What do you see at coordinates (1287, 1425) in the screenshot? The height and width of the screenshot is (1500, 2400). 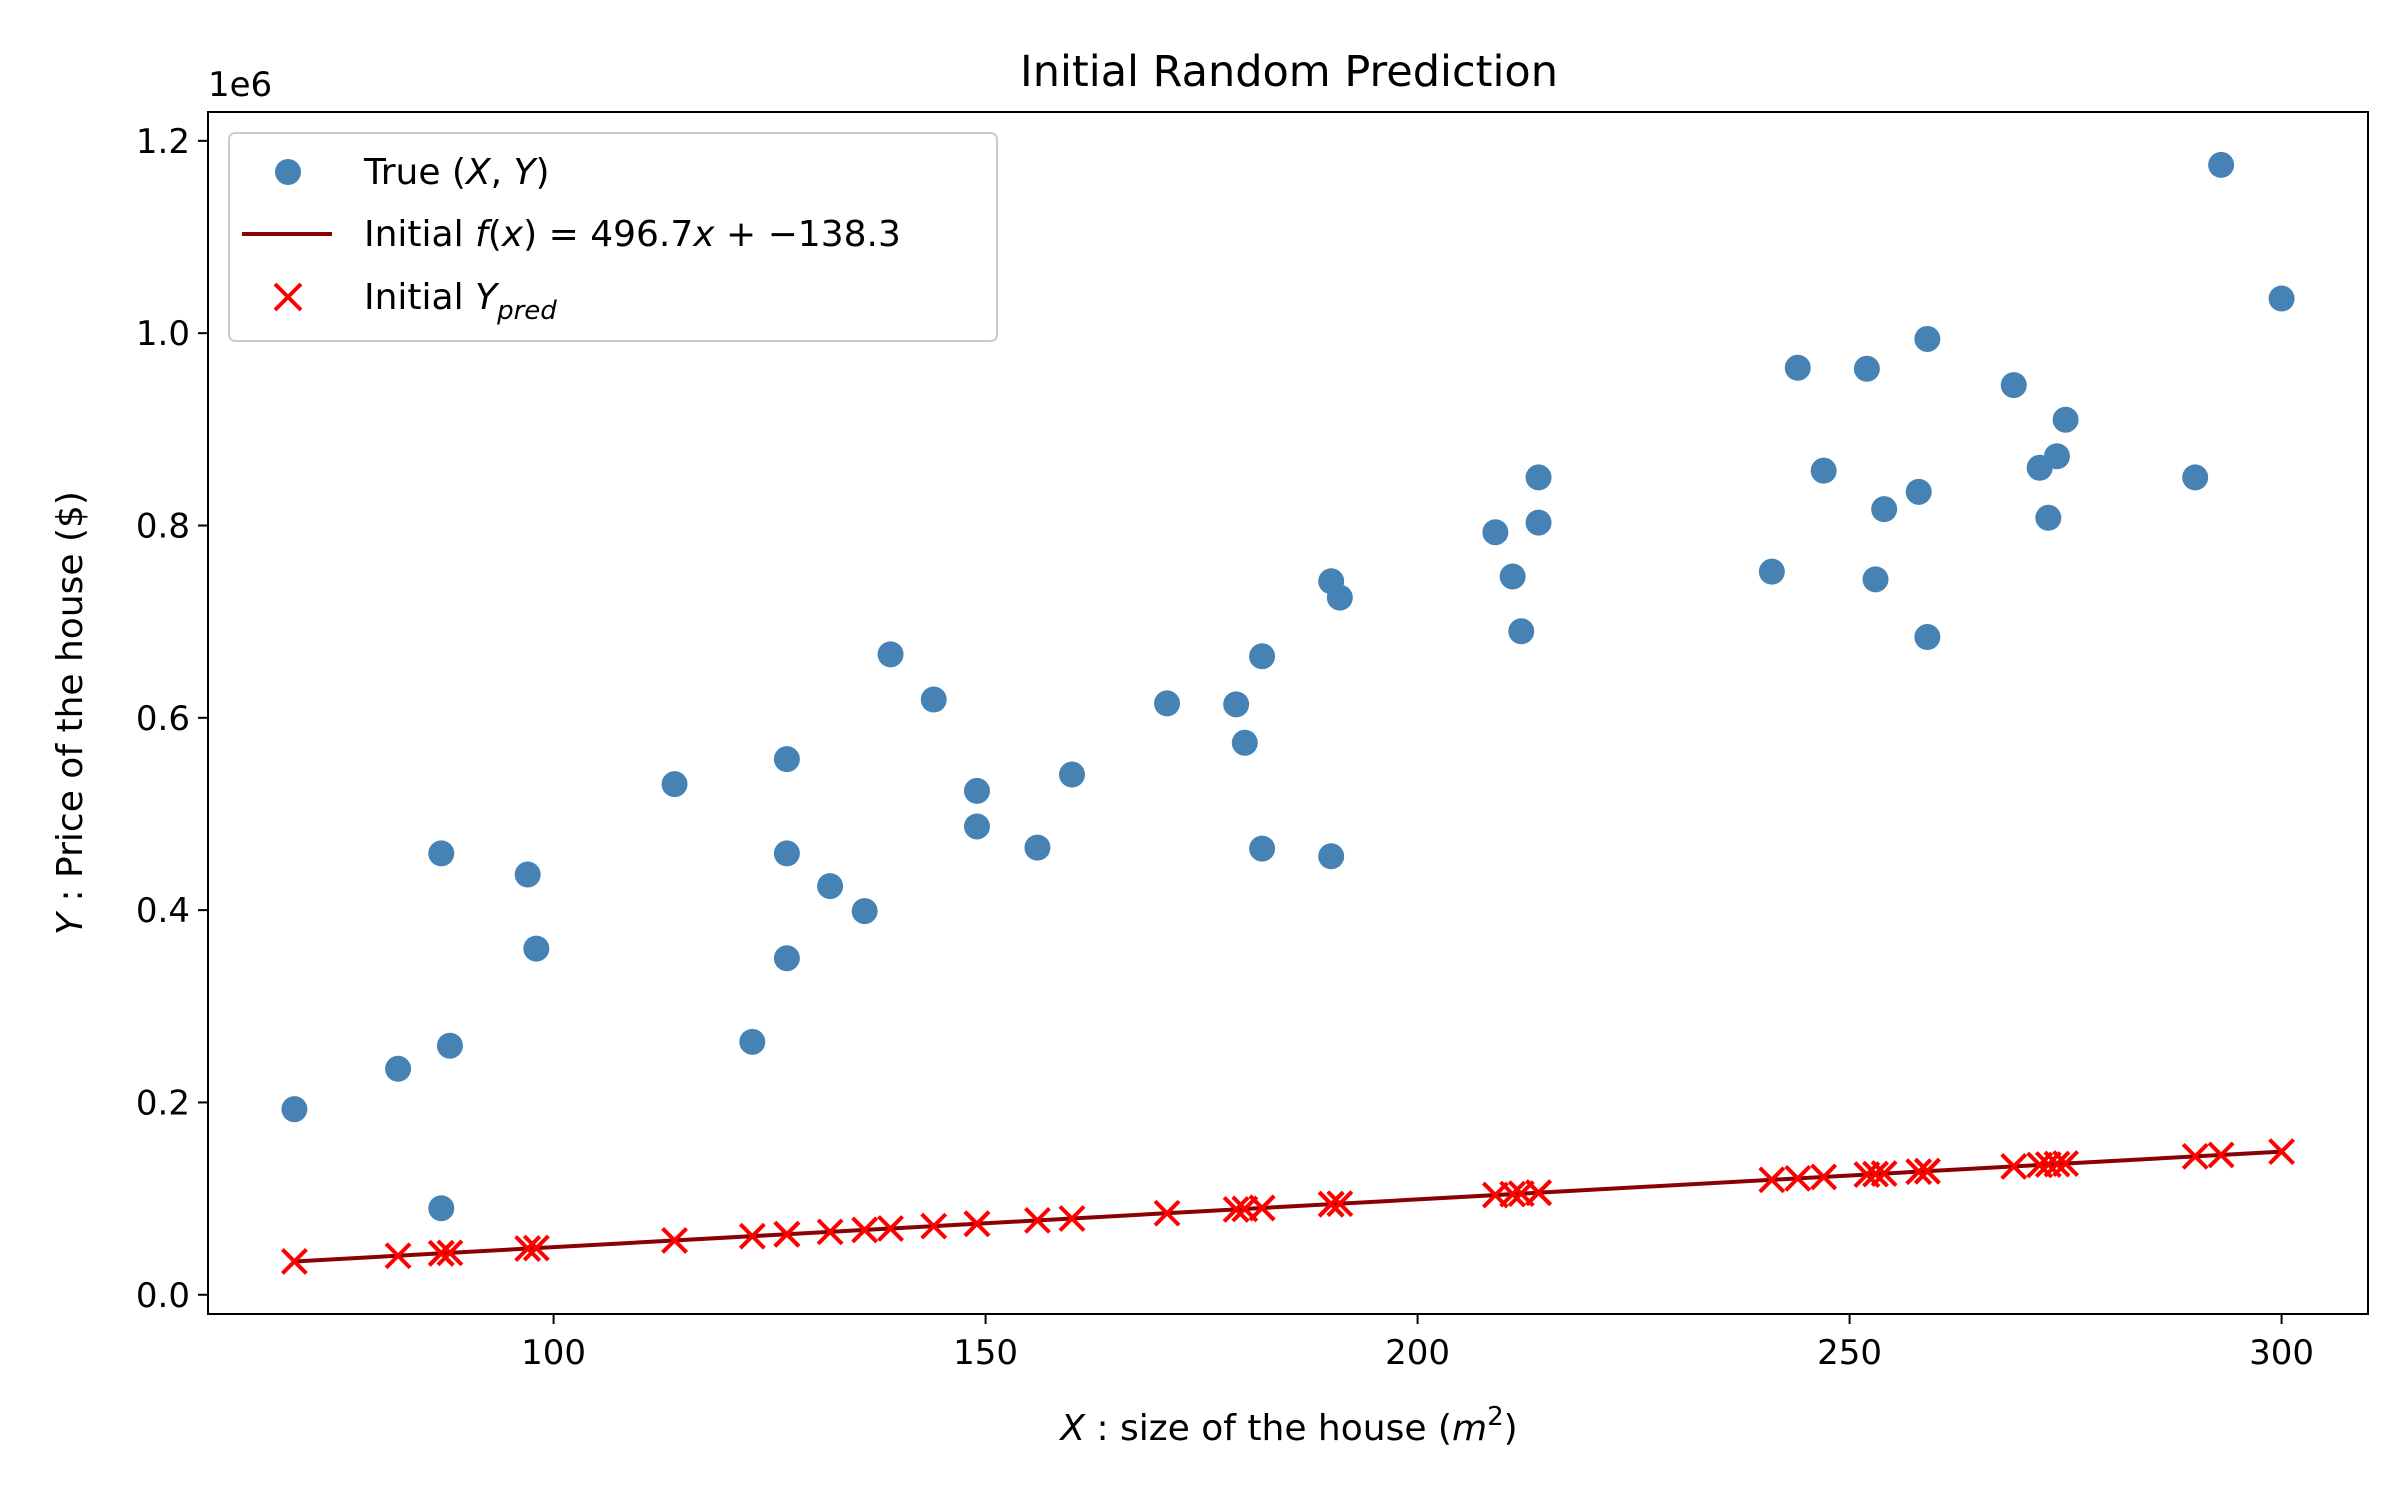 I see `x-axis-label: X : size of the house (m2)` at bounding box center [1287, 1425].